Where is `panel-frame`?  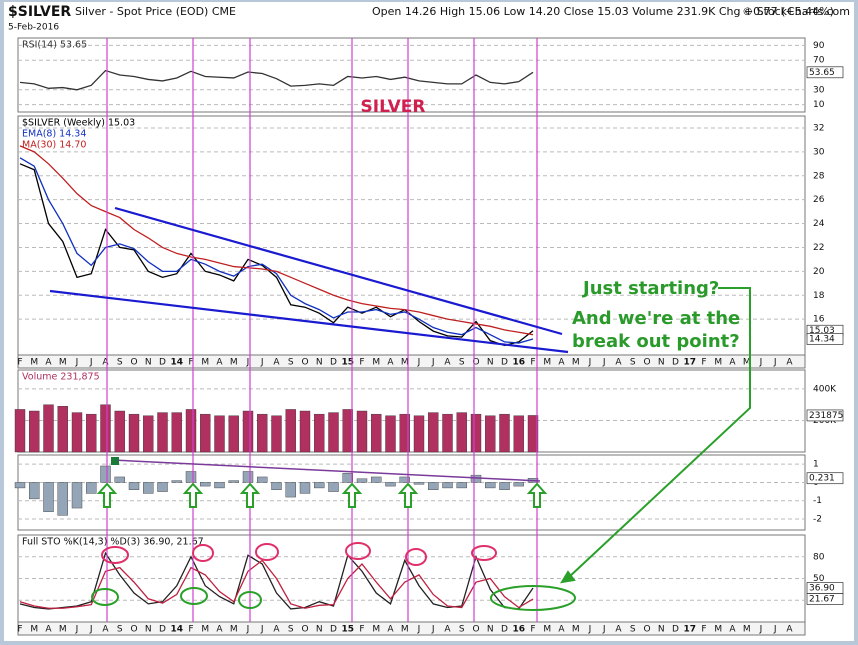
panel-frame is located at coordinates (411, 75).